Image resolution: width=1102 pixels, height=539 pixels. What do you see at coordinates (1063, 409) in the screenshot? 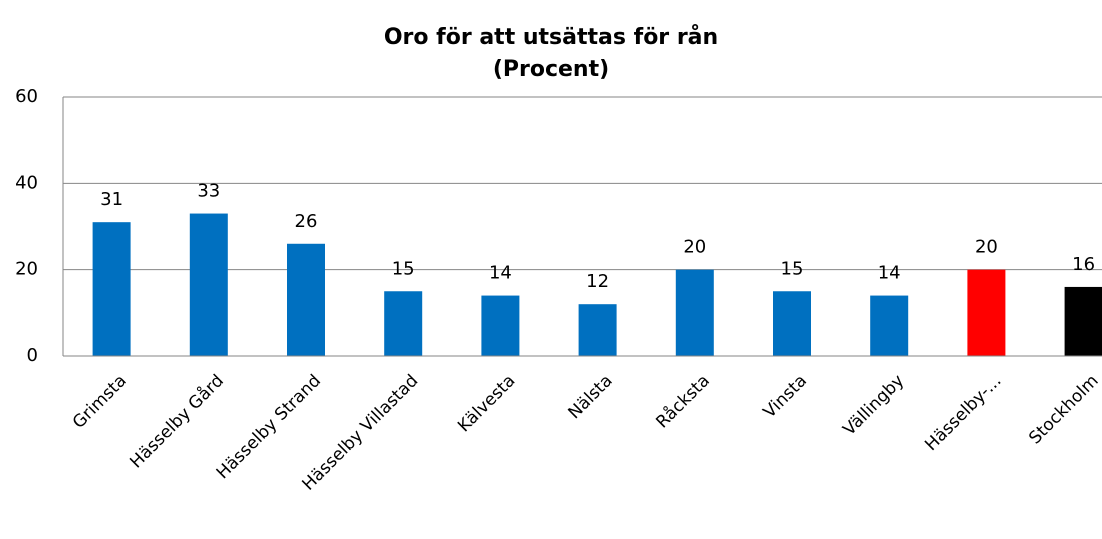
I see `x-tick-label: Stockholm` at bounding box center [1063, 409].